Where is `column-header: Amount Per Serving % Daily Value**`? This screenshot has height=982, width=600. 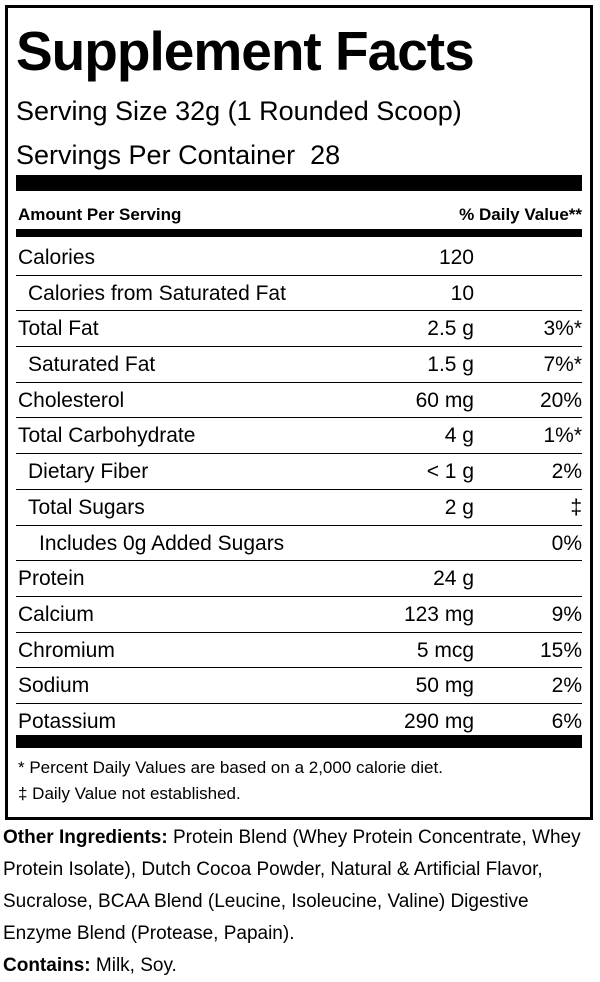 column-header: Amount Per Serving % Daily Value** is located at coordinates (299, 215).